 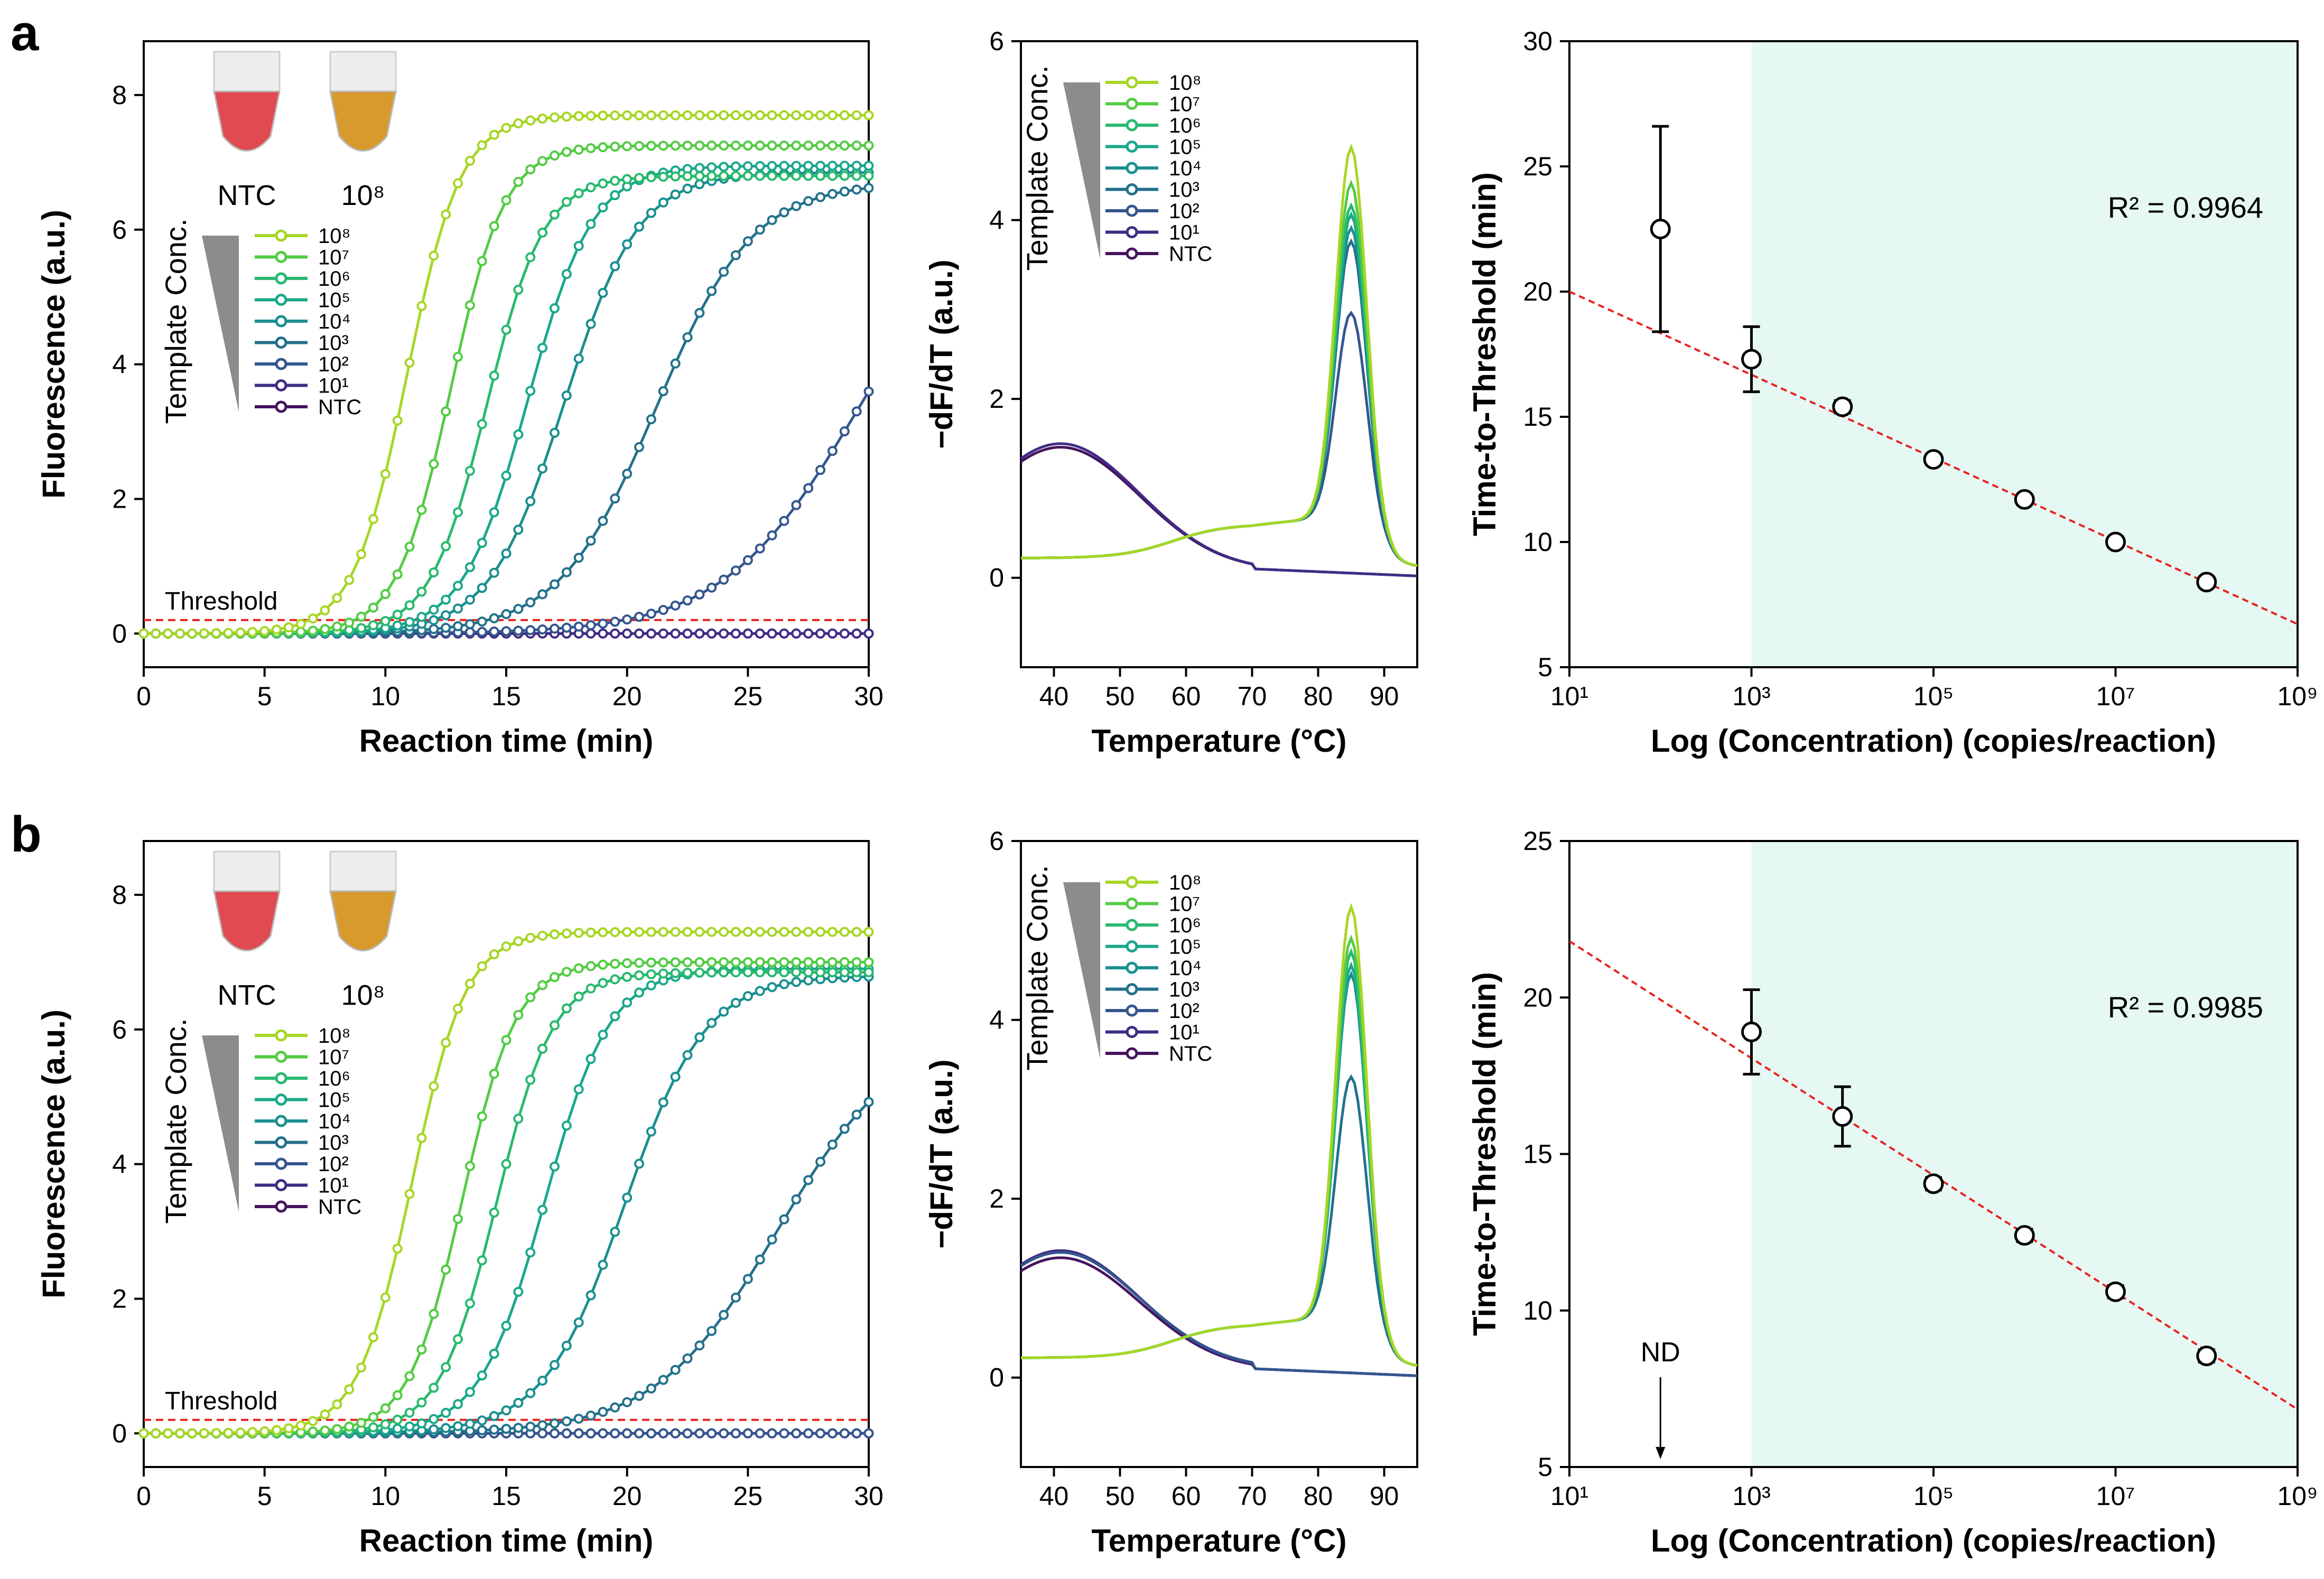 I want to click on y-tick-label: 15, so click(x=1538, y=1154).